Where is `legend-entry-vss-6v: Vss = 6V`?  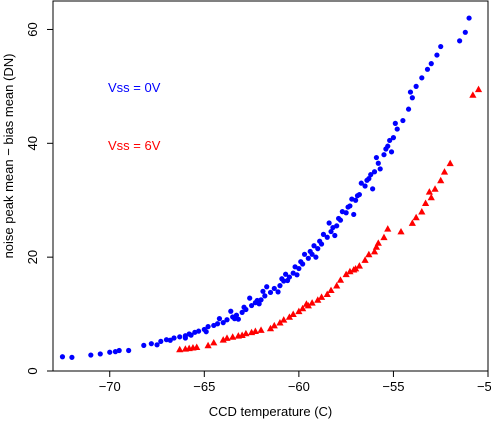
legend-entry-vss-6v: Vss = 6V is located at coordinates (134, 145).